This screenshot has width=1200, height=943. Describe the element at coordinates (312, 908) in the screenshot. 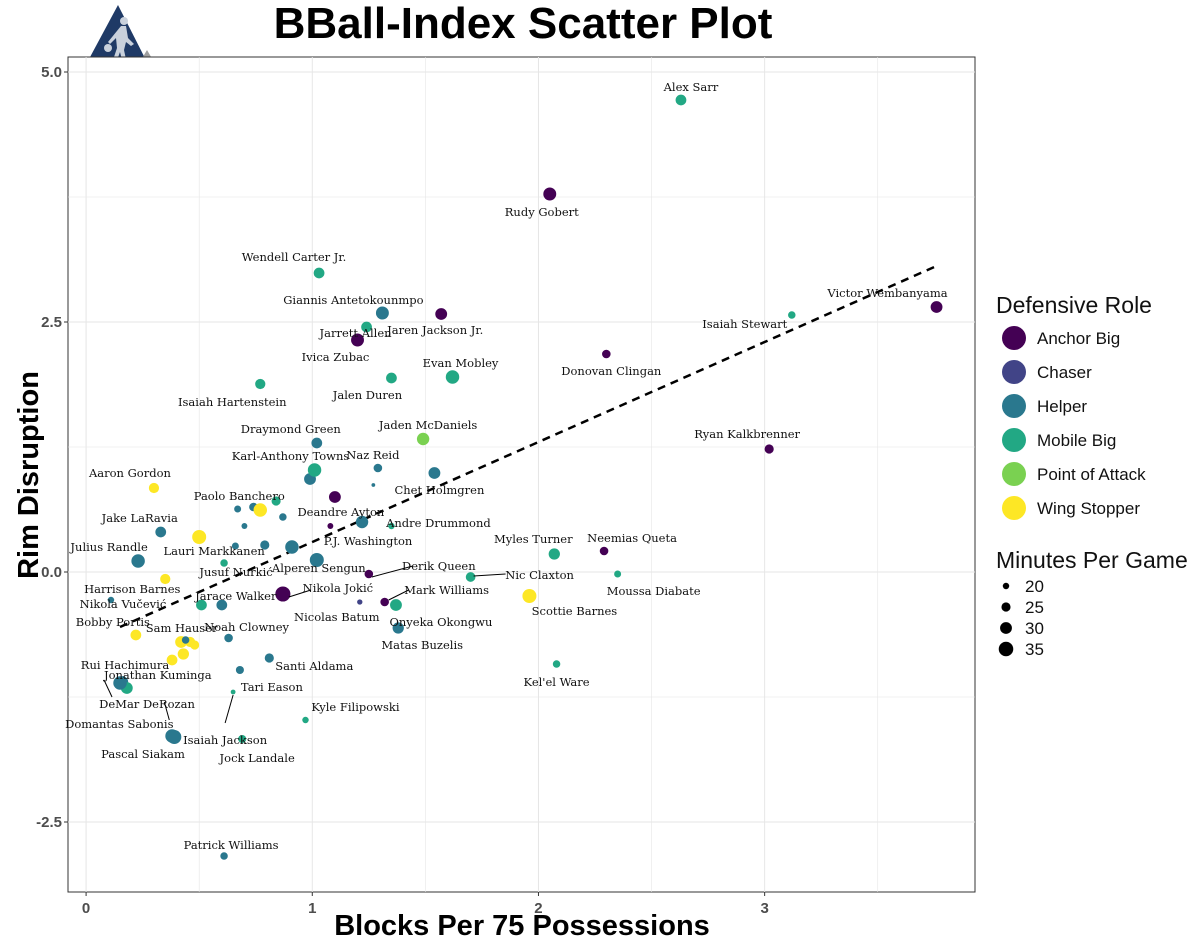

I see `x-tick-label: 1` at that location.